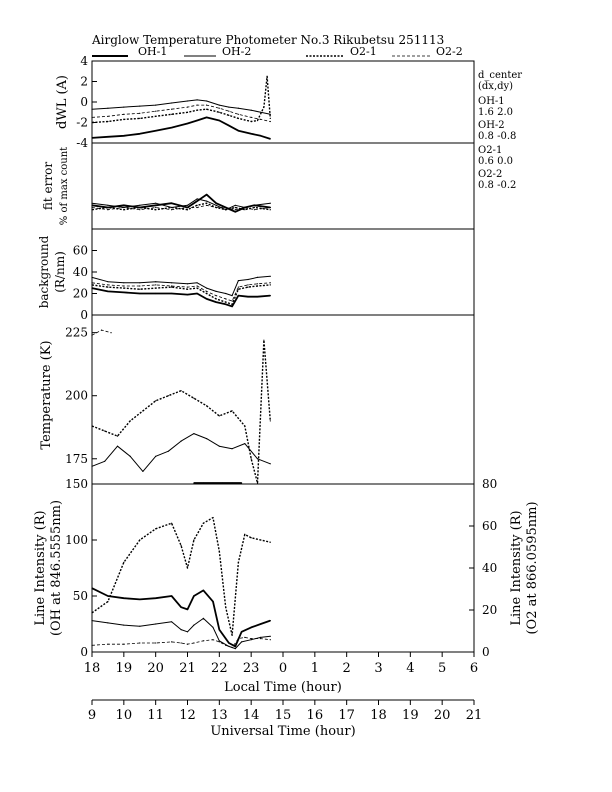 The image size is (612, 792). I want to click on intensity-y2tick-label-4: 80, so click(489, 484).